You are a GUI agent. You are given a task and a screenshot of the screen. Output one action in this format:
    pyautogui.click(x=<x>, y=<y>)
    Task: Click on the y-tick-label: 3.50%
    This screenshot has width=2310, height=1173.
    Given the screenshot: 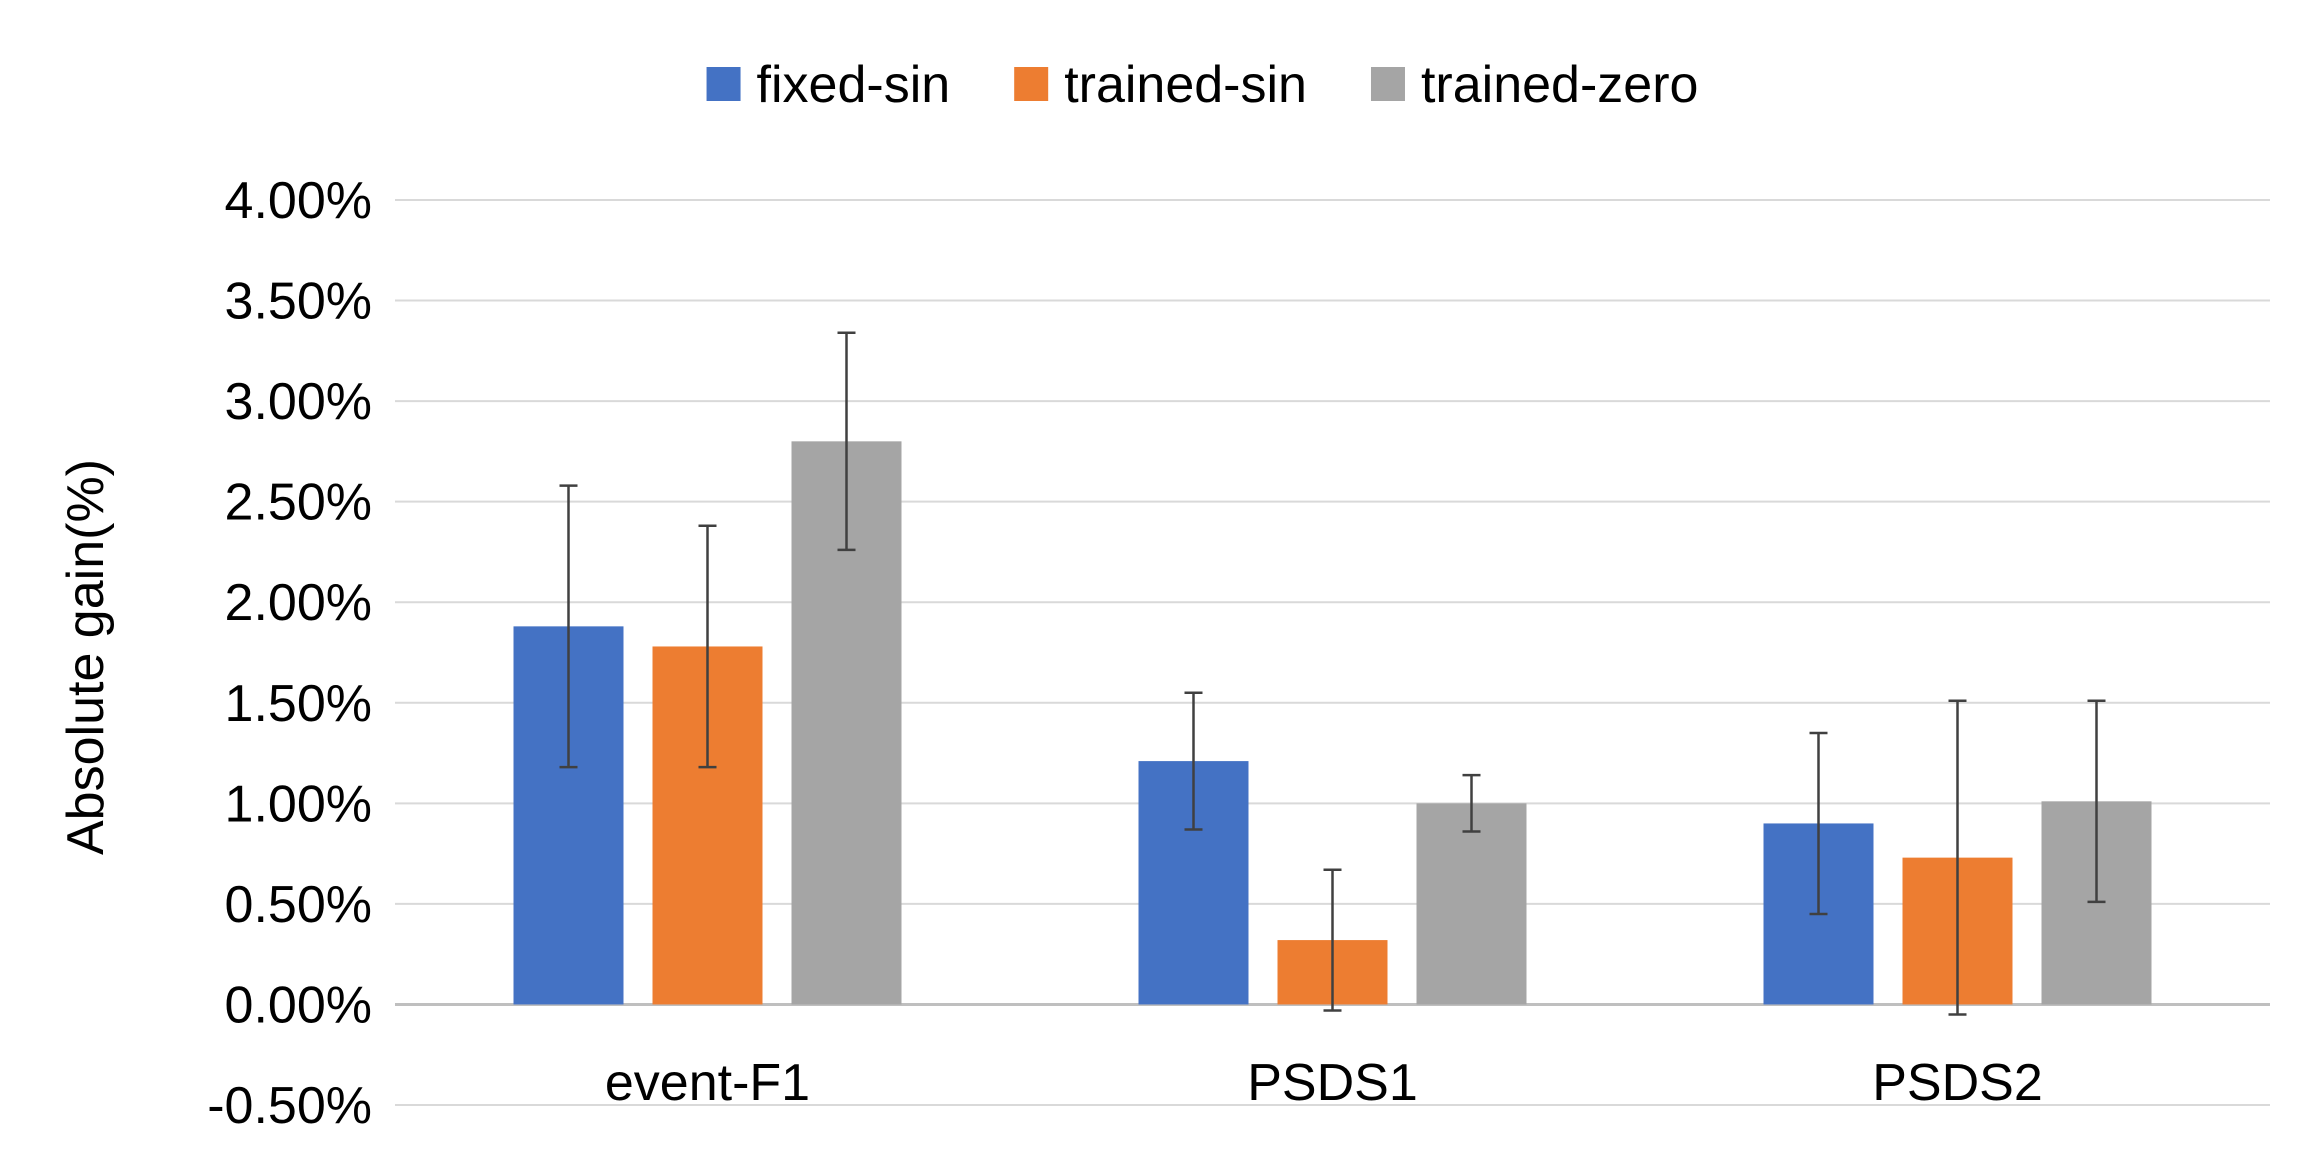 What is the action you would take?
    pyautogui.click(x=298, y=302)
    